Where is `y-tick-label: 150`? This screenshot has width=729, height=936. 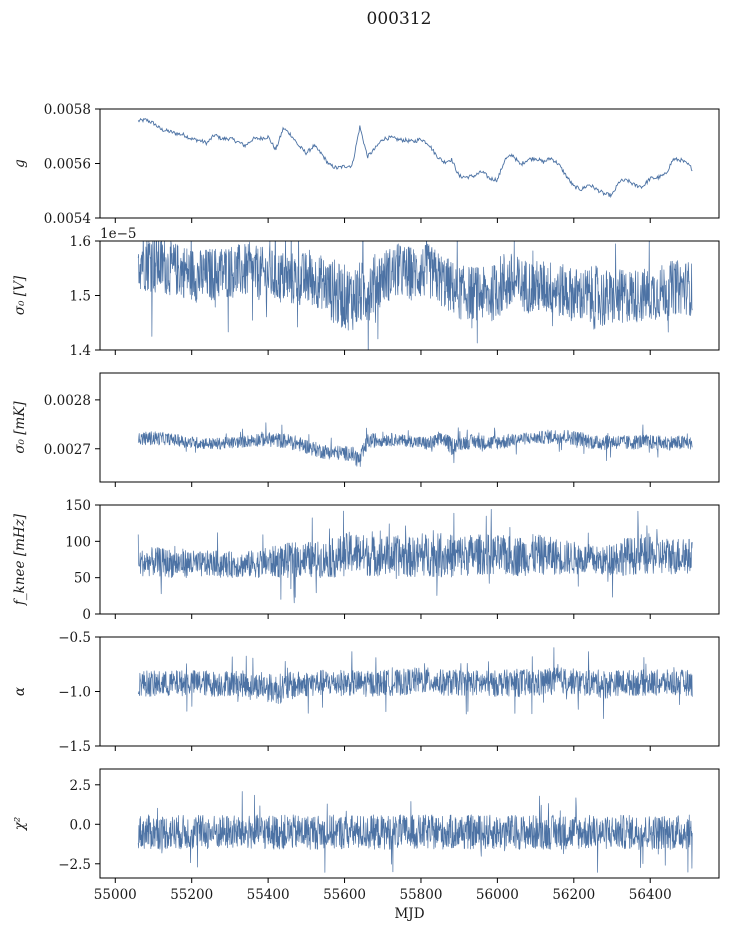
y-tick-label: 150 is located at coordinates (78, 506).